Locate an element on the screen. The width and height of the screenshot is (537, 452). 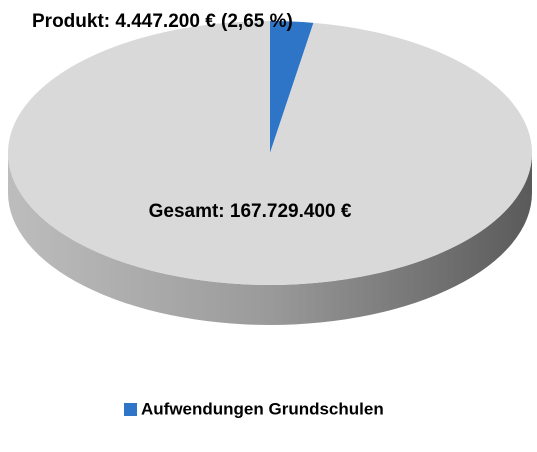
legend-swatch is located at coordinates (130, 409).